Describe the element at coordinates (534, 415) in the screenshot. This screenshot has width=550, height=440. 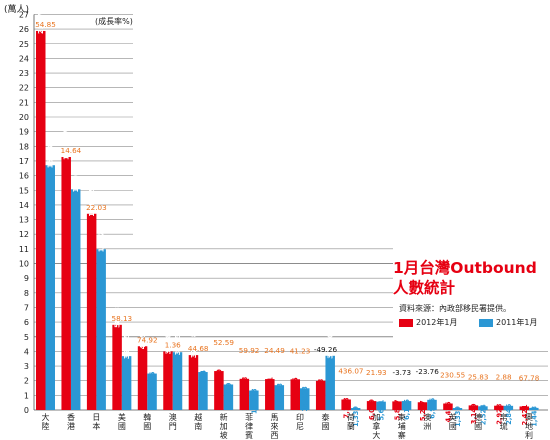
I see `bar-value-label-2011: 1,443` at that location.